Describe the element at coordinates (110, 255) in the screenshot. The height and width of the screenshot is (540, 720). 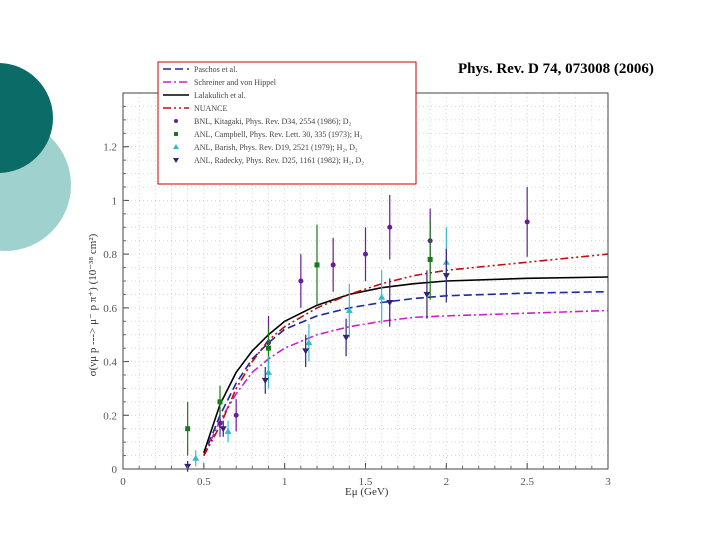
I see `y-tick-label: 0.8` at that location.